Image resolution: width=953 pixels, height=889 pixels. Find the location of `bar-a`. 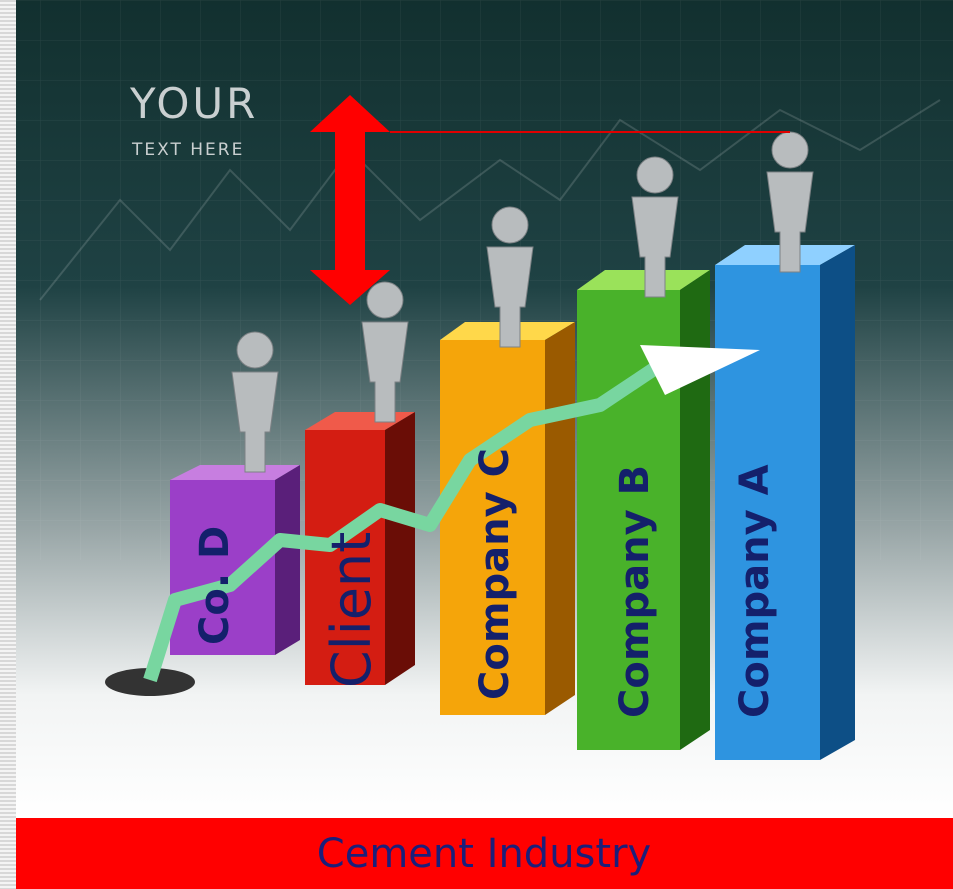

bar-a is located at coordinates (785, 502).